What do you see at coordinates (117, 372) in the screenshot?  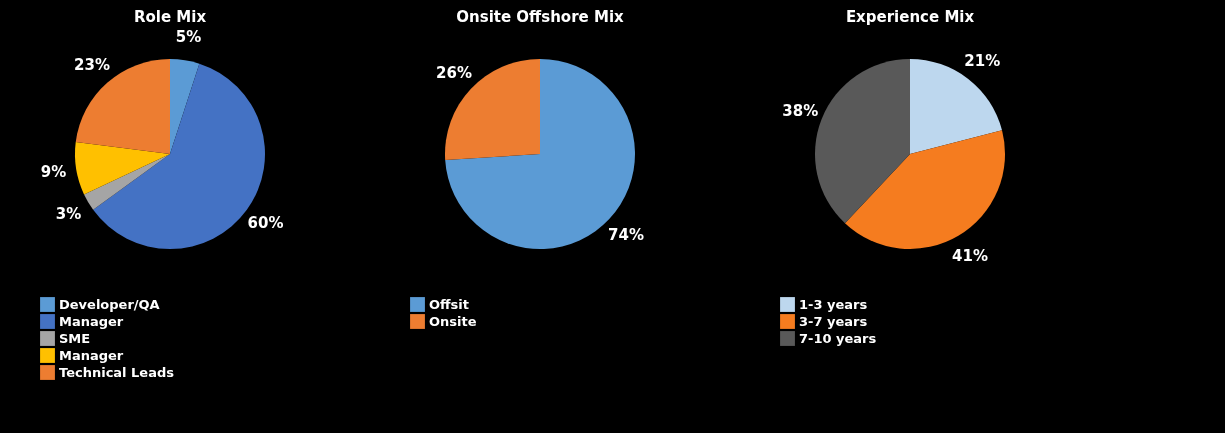 I see `legend-label: Technical Leads` at bounding box center [117, 372].